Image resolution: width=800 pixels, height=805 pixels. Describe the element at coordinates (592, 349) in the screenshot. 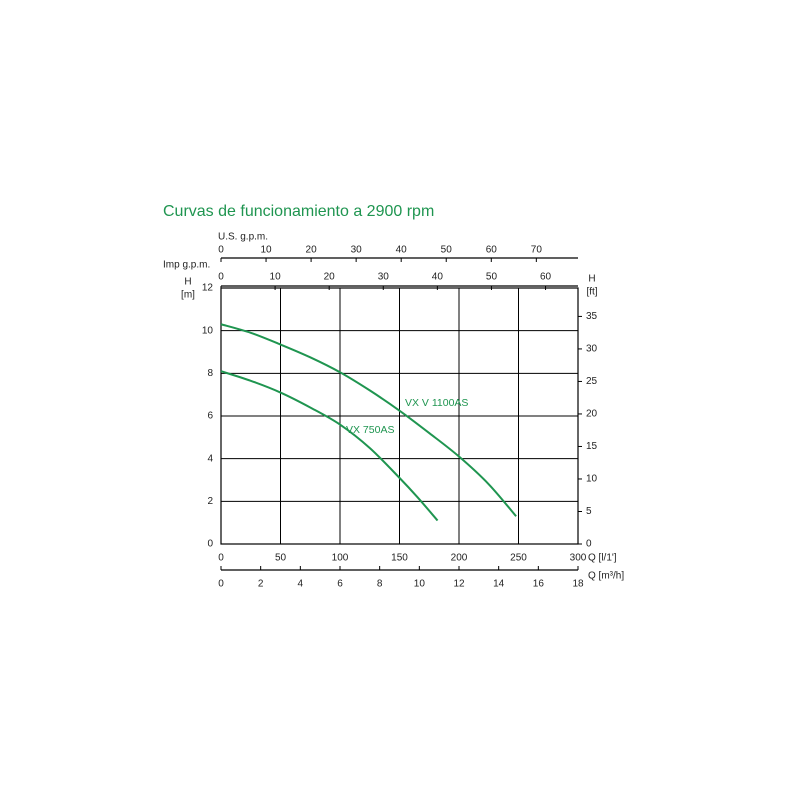

I see `y2-tick-label: 30` at that location.